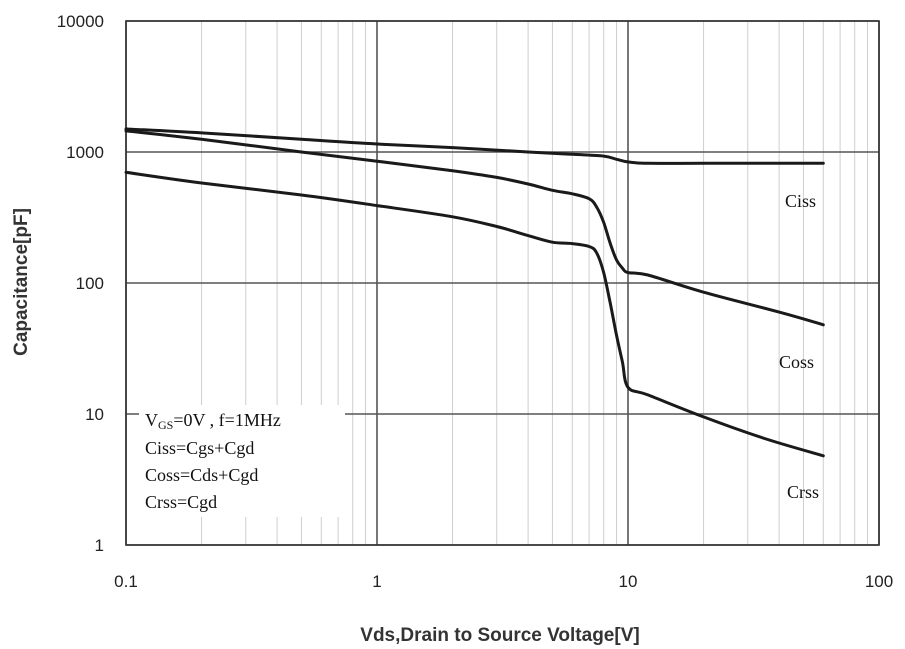 The width and height of the screenshot is (905, 649). I want to click on x-axis-title: Vds,Drain to Source Voltage[V], so click(499, 635).